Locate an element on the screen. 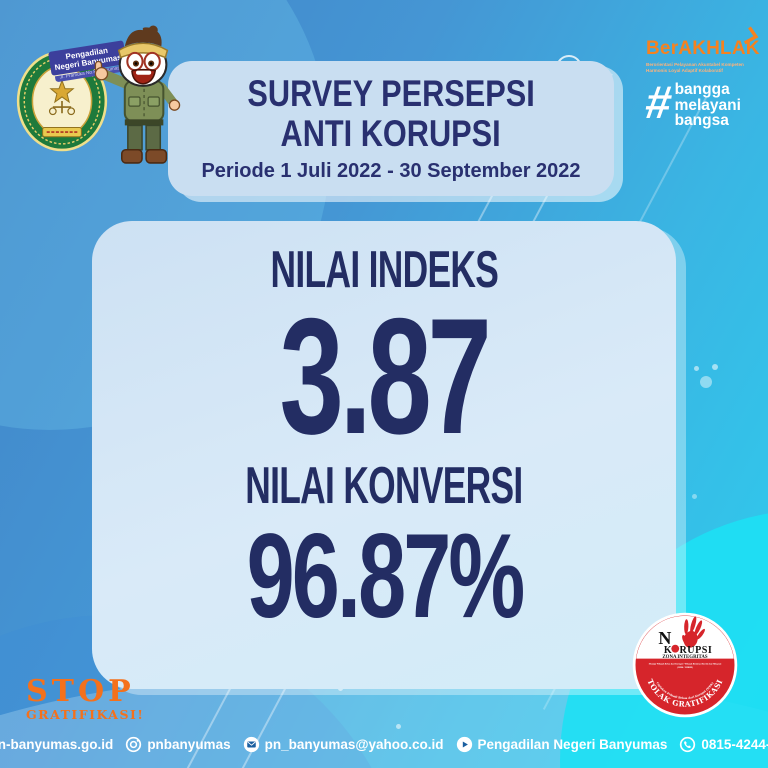  instagram-icon is located at coordinates (134, 744).